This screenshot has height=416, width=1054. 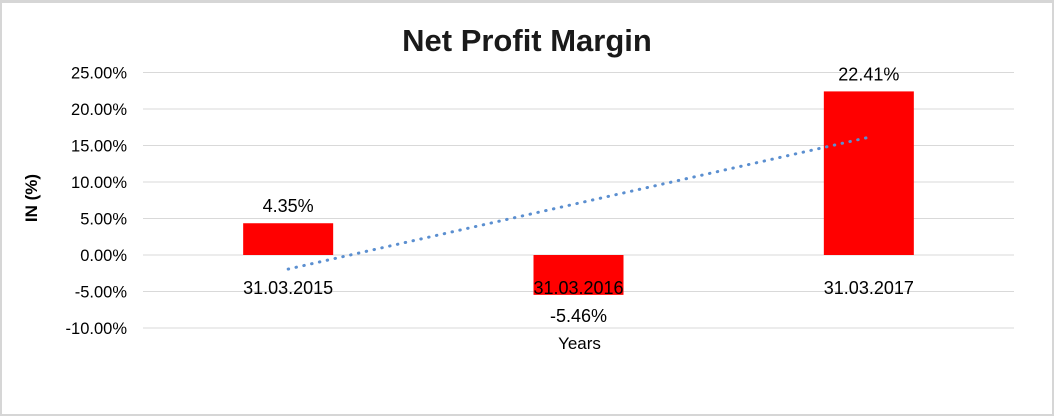 I want to click on y-tick-label: -10.00%, so click(x=97, y=329).